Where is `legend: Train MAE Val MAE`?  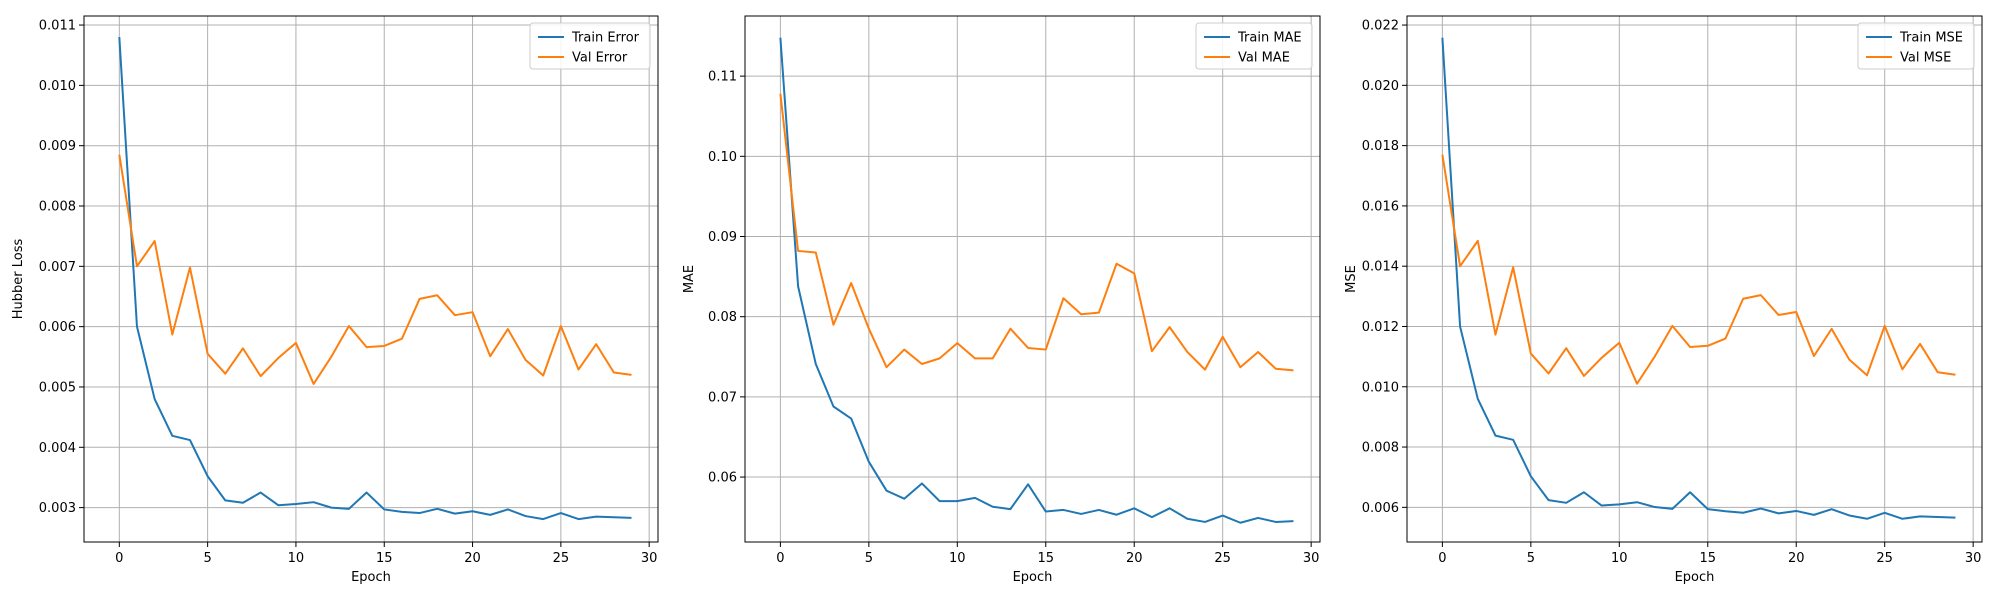 legend: Train MAE Val MAE is located at coordinates (1254, 46).